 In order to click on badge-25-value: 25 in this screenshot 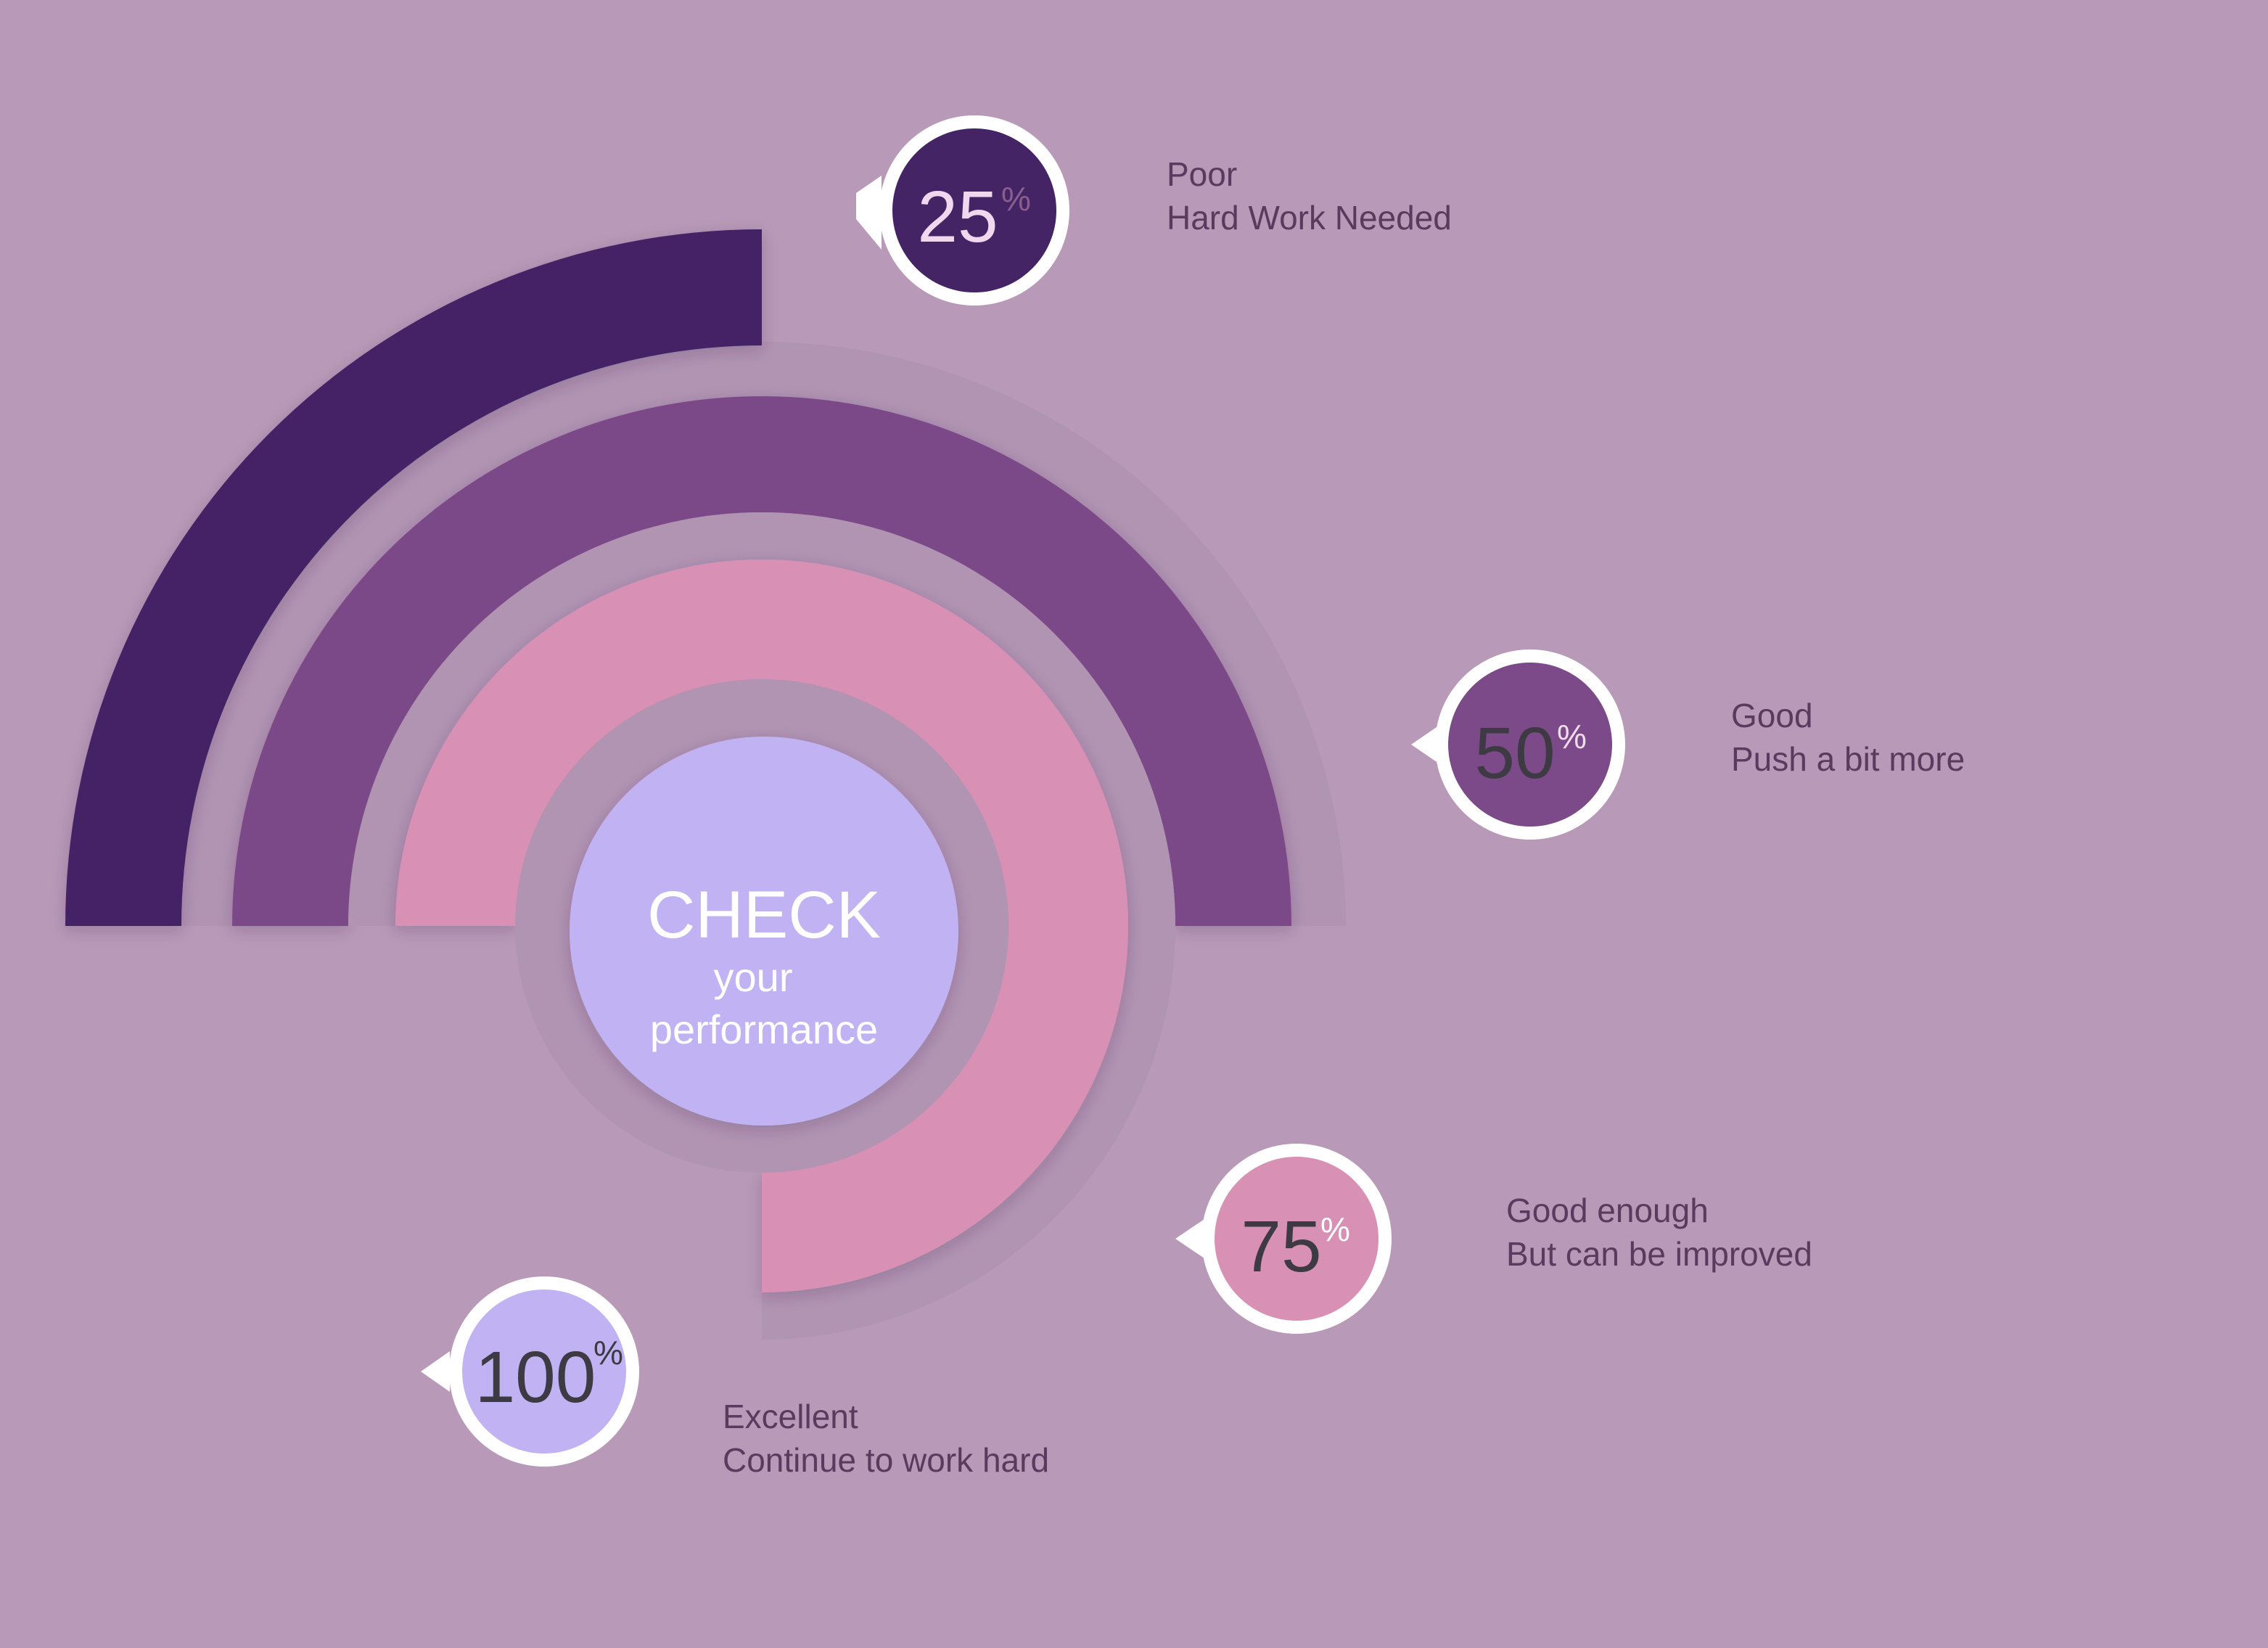, I will do `click(958, 217)`.